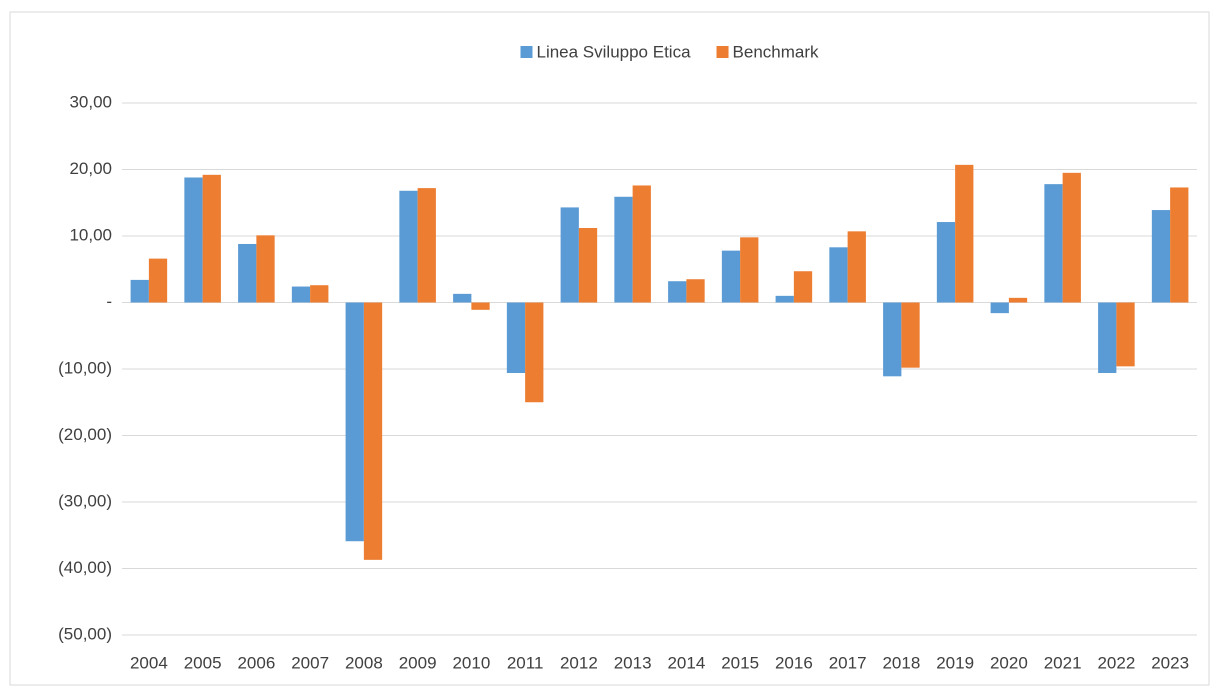 The height and width of the screenshot is (694, 1216). What do you see at coordinates (776, 51) in the screenshot?
I see `legend-label: Benchmark` at bounding box center [776, 51].